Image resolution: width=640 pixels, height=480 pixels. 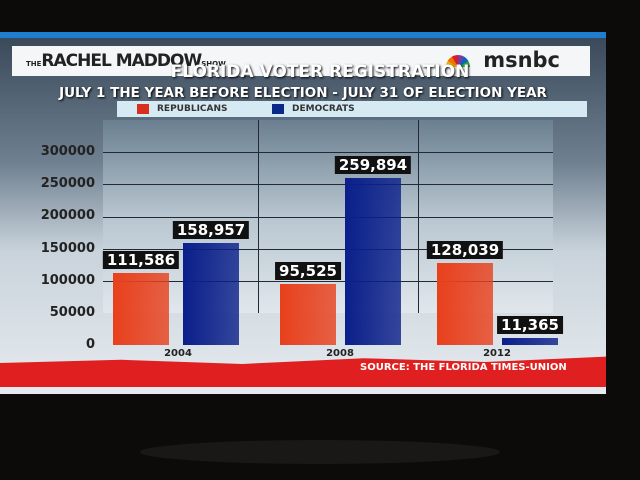 What do you see at coordinates (373, 261) in the screenshot?
I see `bar-democrats-2008` at bounding box center [373, 261].